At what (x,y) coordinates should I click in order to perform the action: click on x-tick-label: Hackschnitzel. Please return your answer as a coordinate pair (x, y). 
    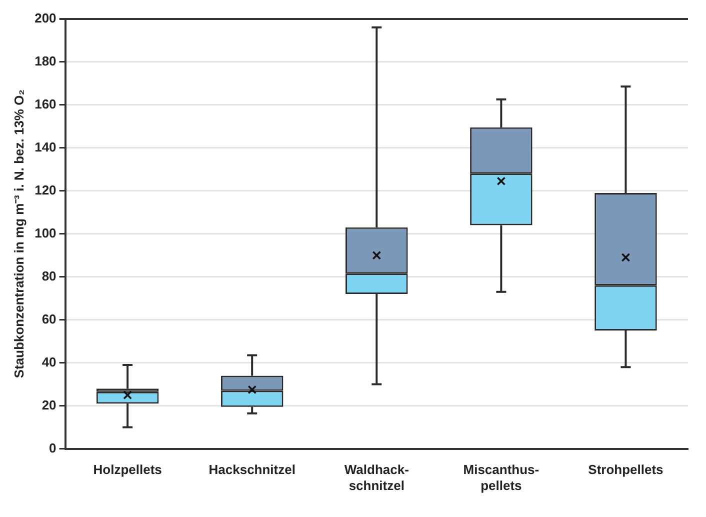
    Looking at the image, I should click on (252, 470).